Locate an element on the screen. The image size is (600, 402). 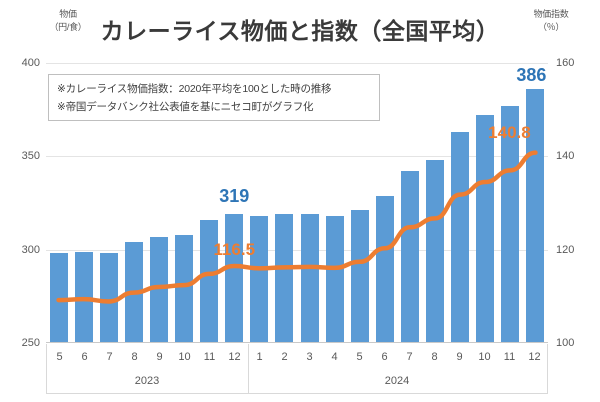
x-axis-month-label: 1 is located at coordinates (259, 356).